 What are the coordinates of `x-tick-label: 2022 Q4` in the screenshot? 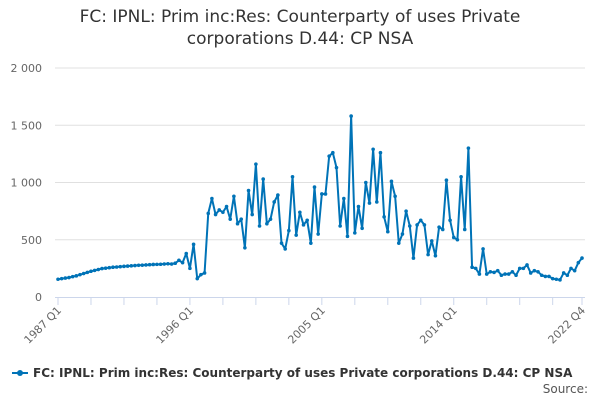 It's located at (567, 325).